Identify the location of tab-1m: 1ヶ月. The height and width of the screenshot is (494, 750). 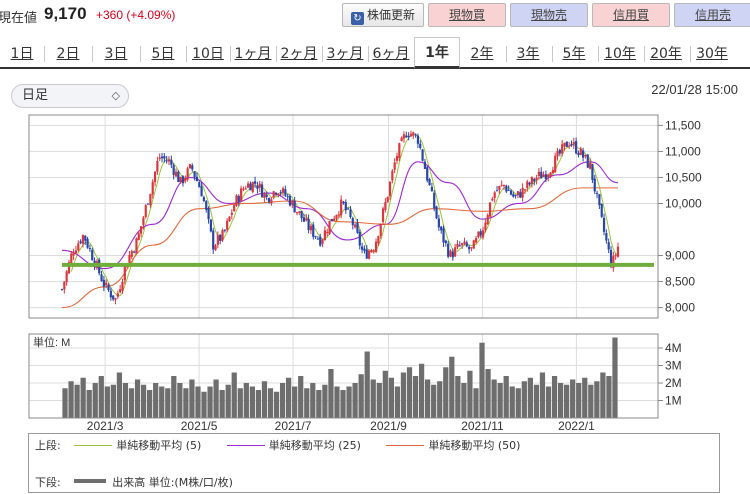
(253, 54).